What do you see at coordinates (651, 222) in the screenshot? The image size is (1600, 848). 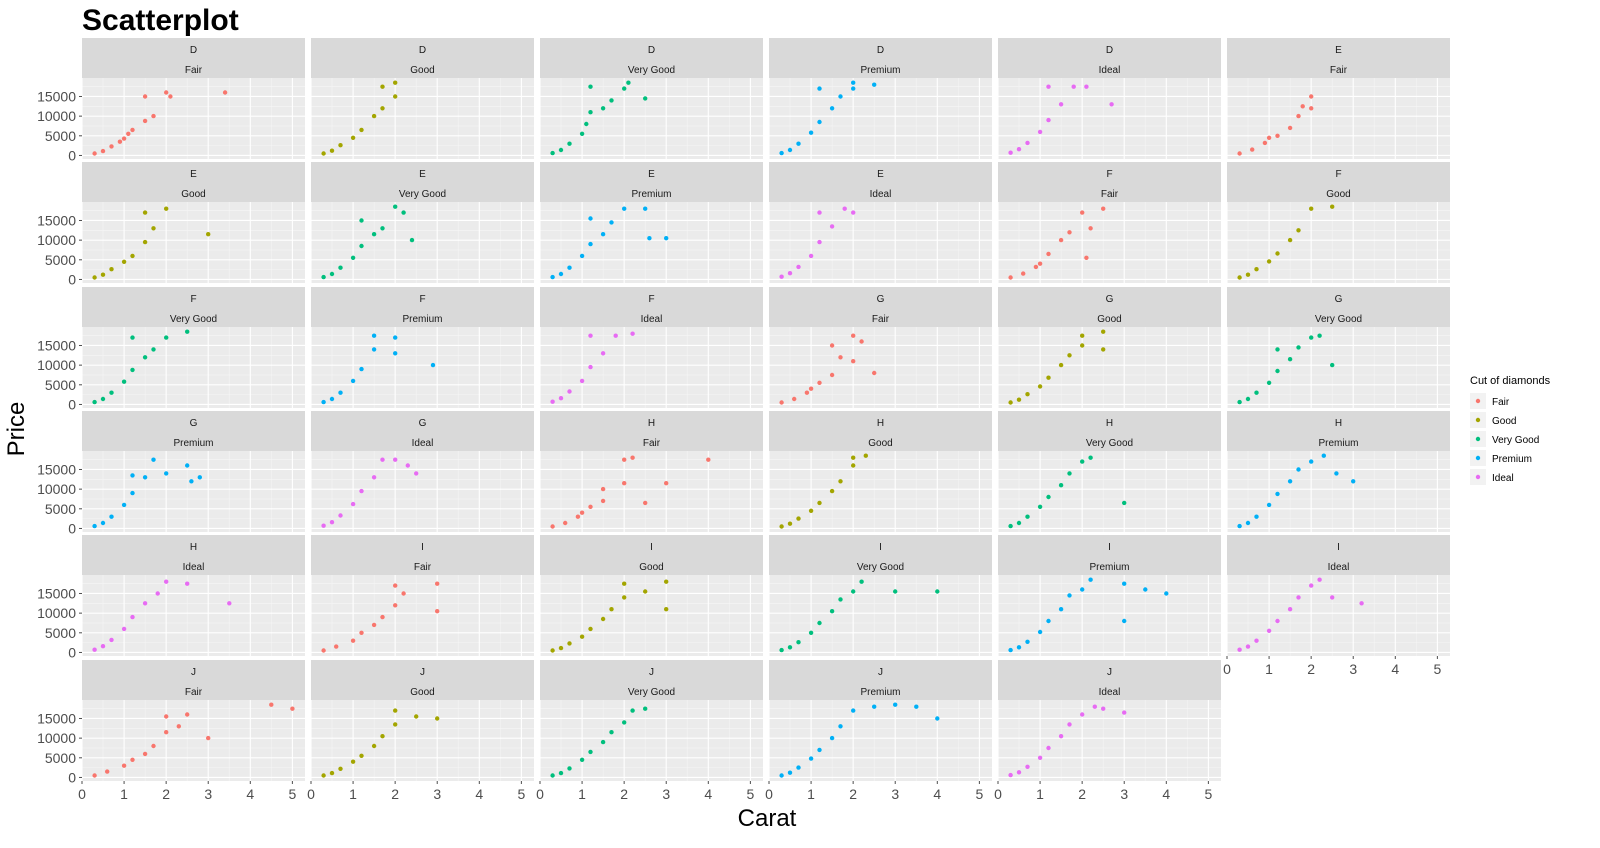 I see `facet-panel: E Premium` at bounding box center [651, 222].